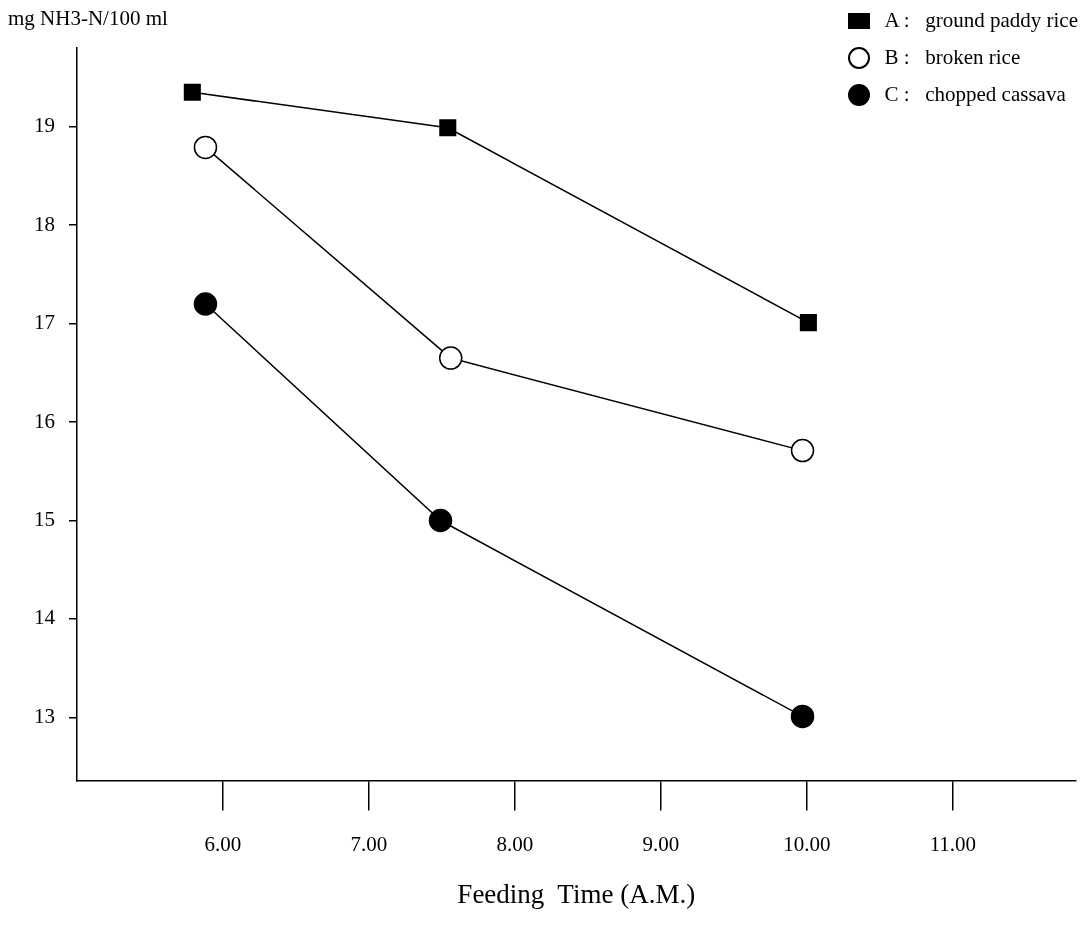  Describe the element at coordinates (515, 843) in the screenshot. I see `x-tick-label: 8.00` at that location.